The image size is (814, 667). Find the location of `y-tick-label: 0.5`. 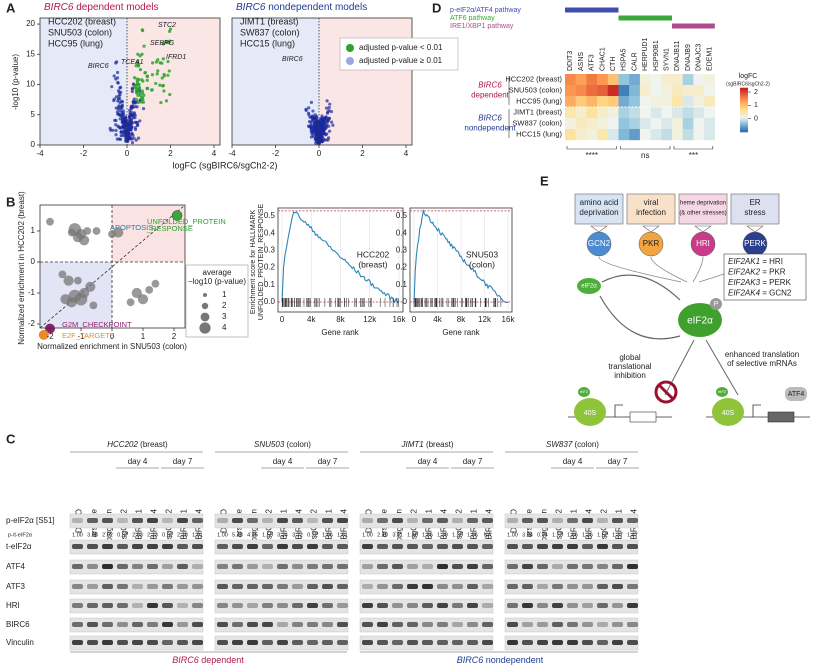

y-tick-label: 0.5 is located at coordinates (270, 215).